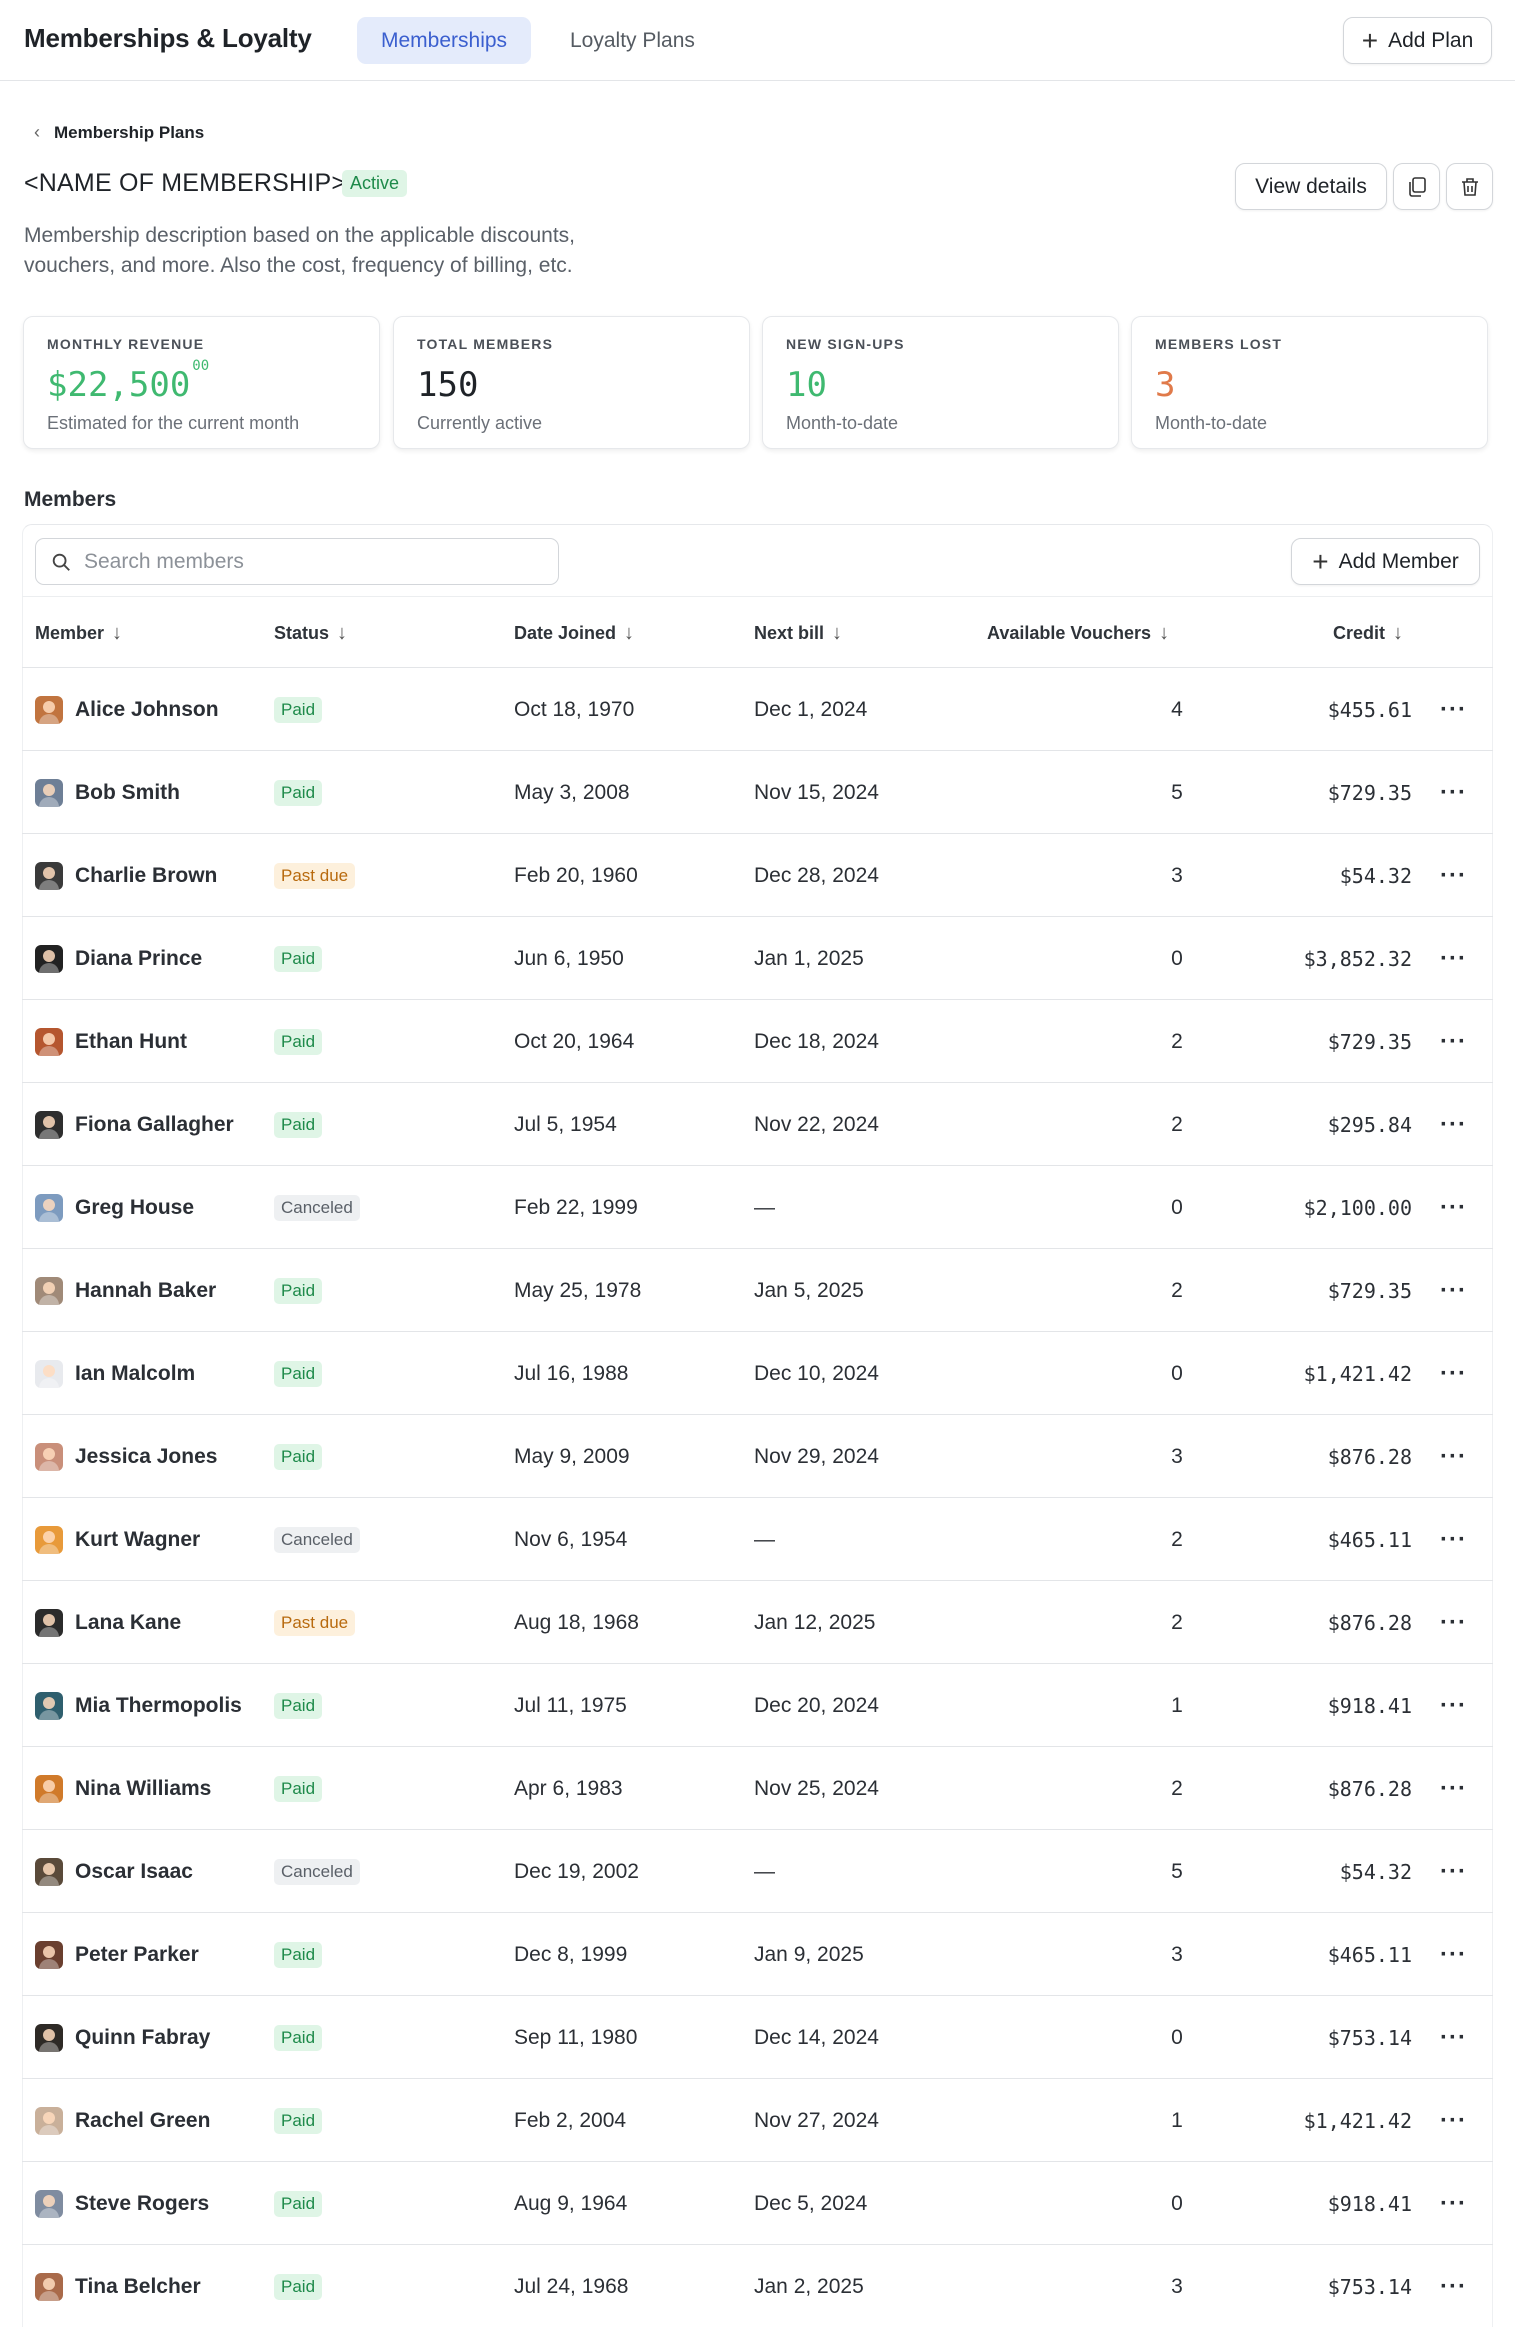 Image resolution: width=1515 pixels, height=2327 pixels. What do you see at coordinates (1416, 186) in the screenshot?
I see `copy-button` at bounding box center [1416, 186].